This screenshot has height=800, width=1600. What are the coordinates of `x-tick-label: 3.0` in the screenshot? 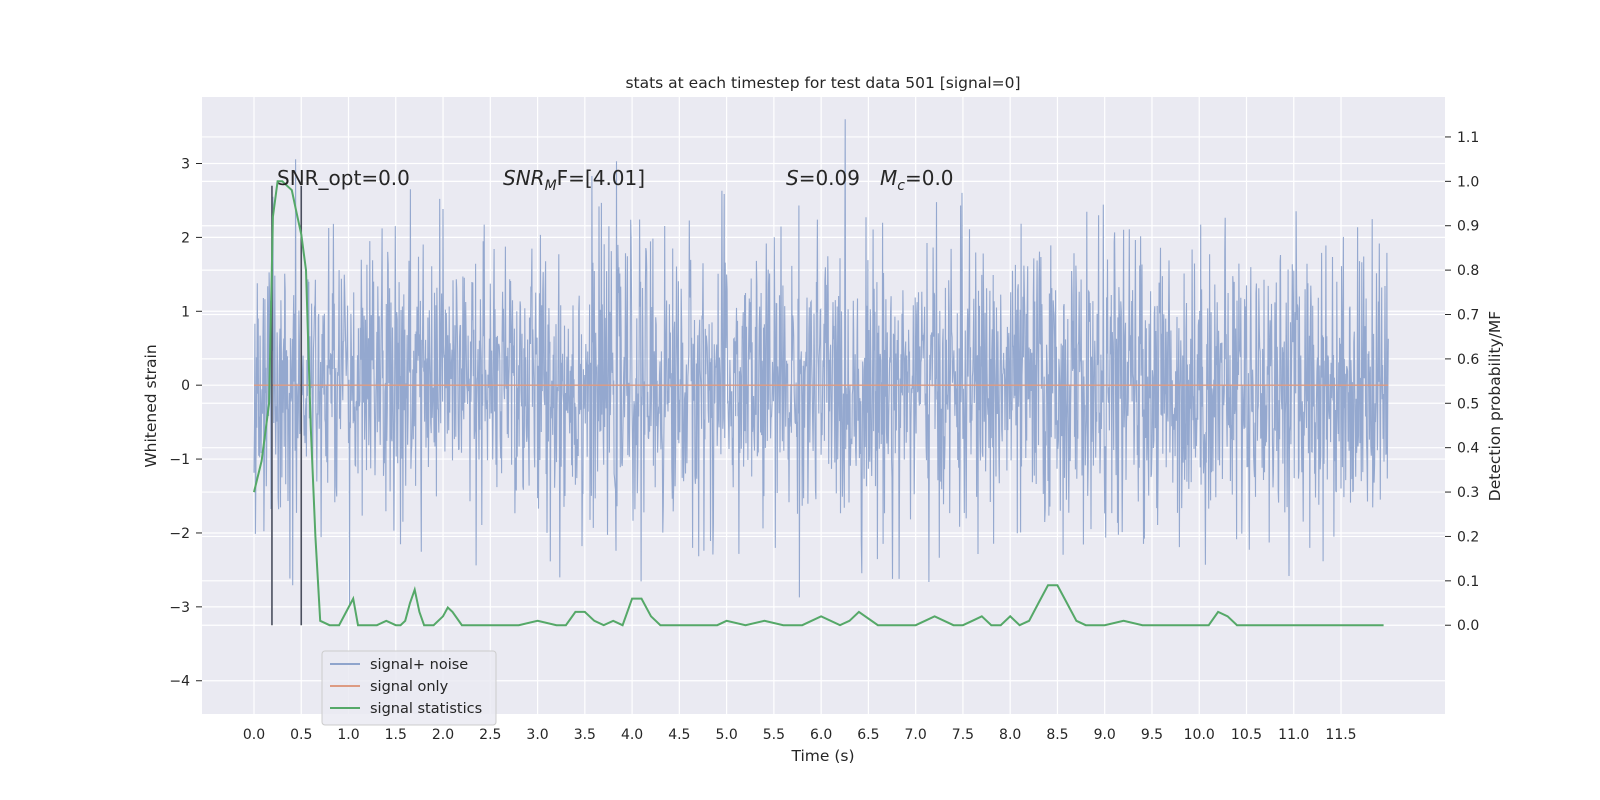 It's located at (537, 735).